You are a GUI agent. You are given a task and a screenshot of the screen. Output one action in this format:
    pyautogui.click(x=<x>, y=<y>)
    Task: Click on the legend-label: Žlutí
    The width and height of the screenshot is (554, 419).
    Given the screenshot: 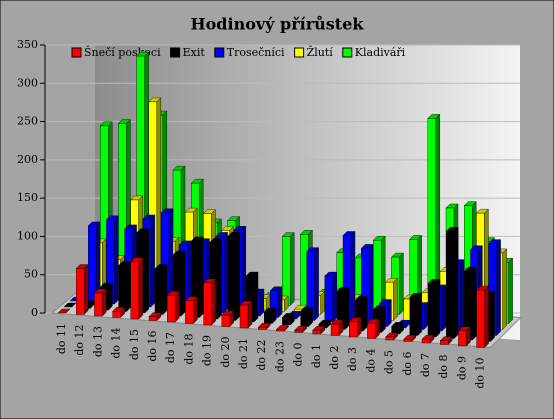 What is the action you would take?
    pyautogui.click(x=320, y=52)
    